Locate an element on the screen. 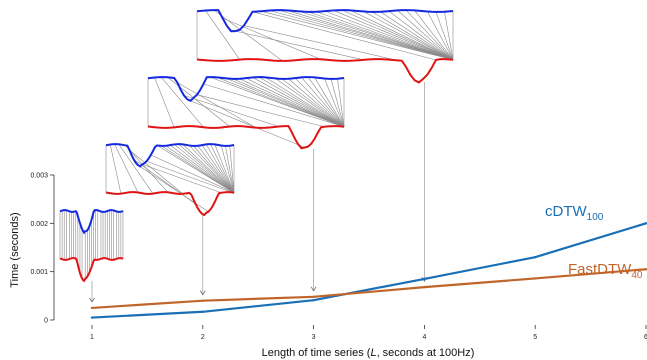 Image resolution: width=647 pixels, height=360 pixels. y-ticks: 0 0.001 0.002 0.003 is located at coordinates (42, 249).